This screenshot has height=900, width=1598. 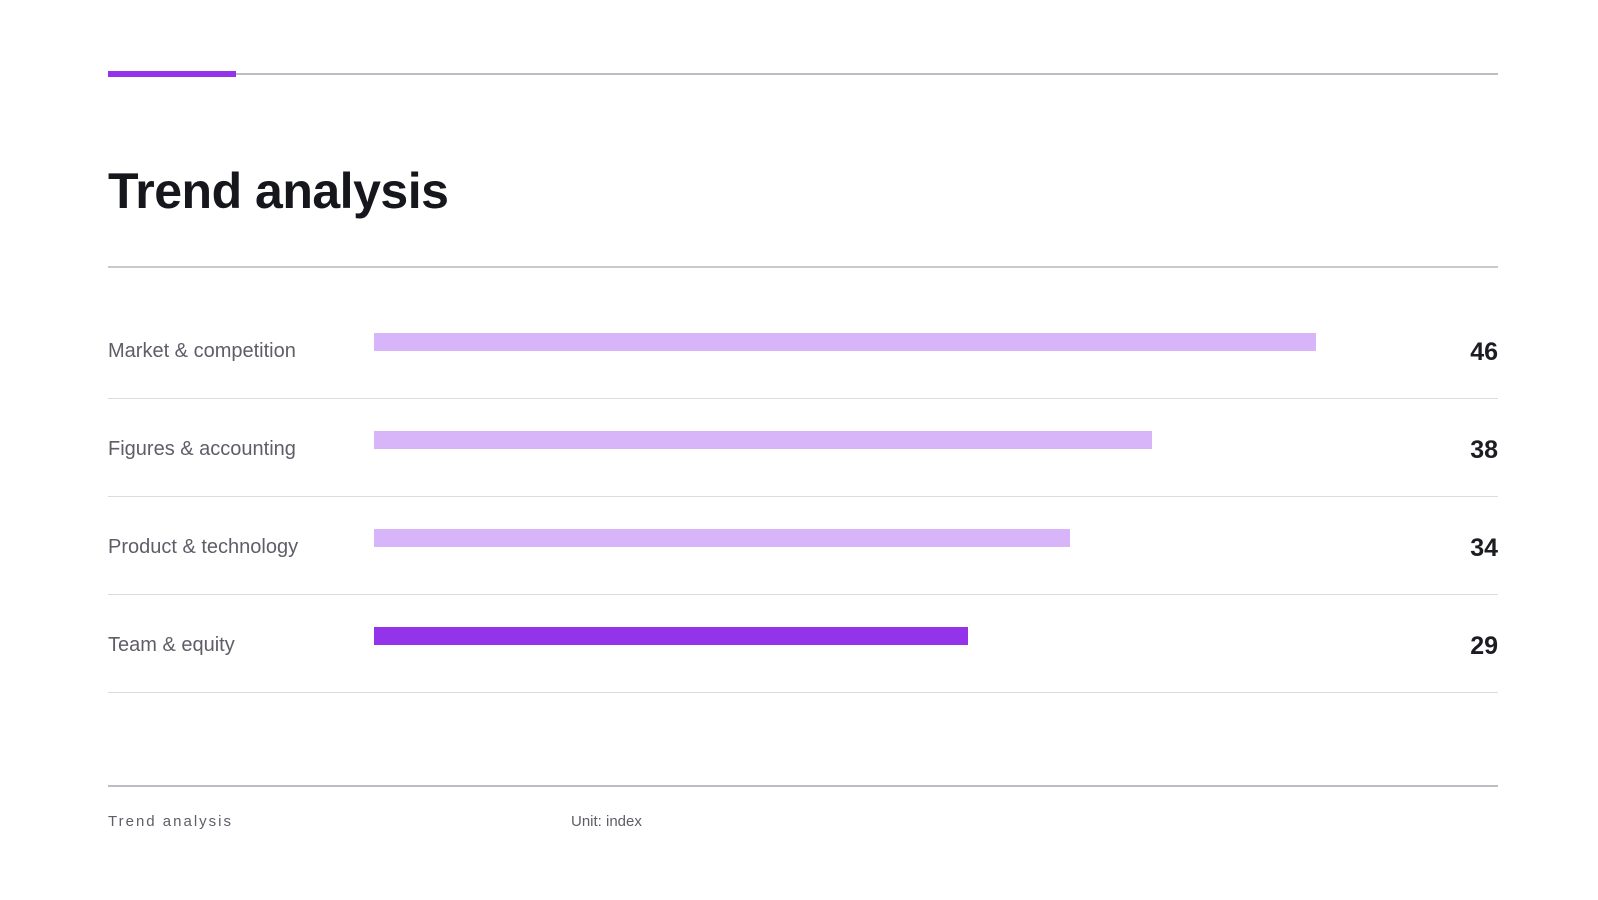 I want to click on footer-unit-label: Unit: index, so click(x=606, y=821).